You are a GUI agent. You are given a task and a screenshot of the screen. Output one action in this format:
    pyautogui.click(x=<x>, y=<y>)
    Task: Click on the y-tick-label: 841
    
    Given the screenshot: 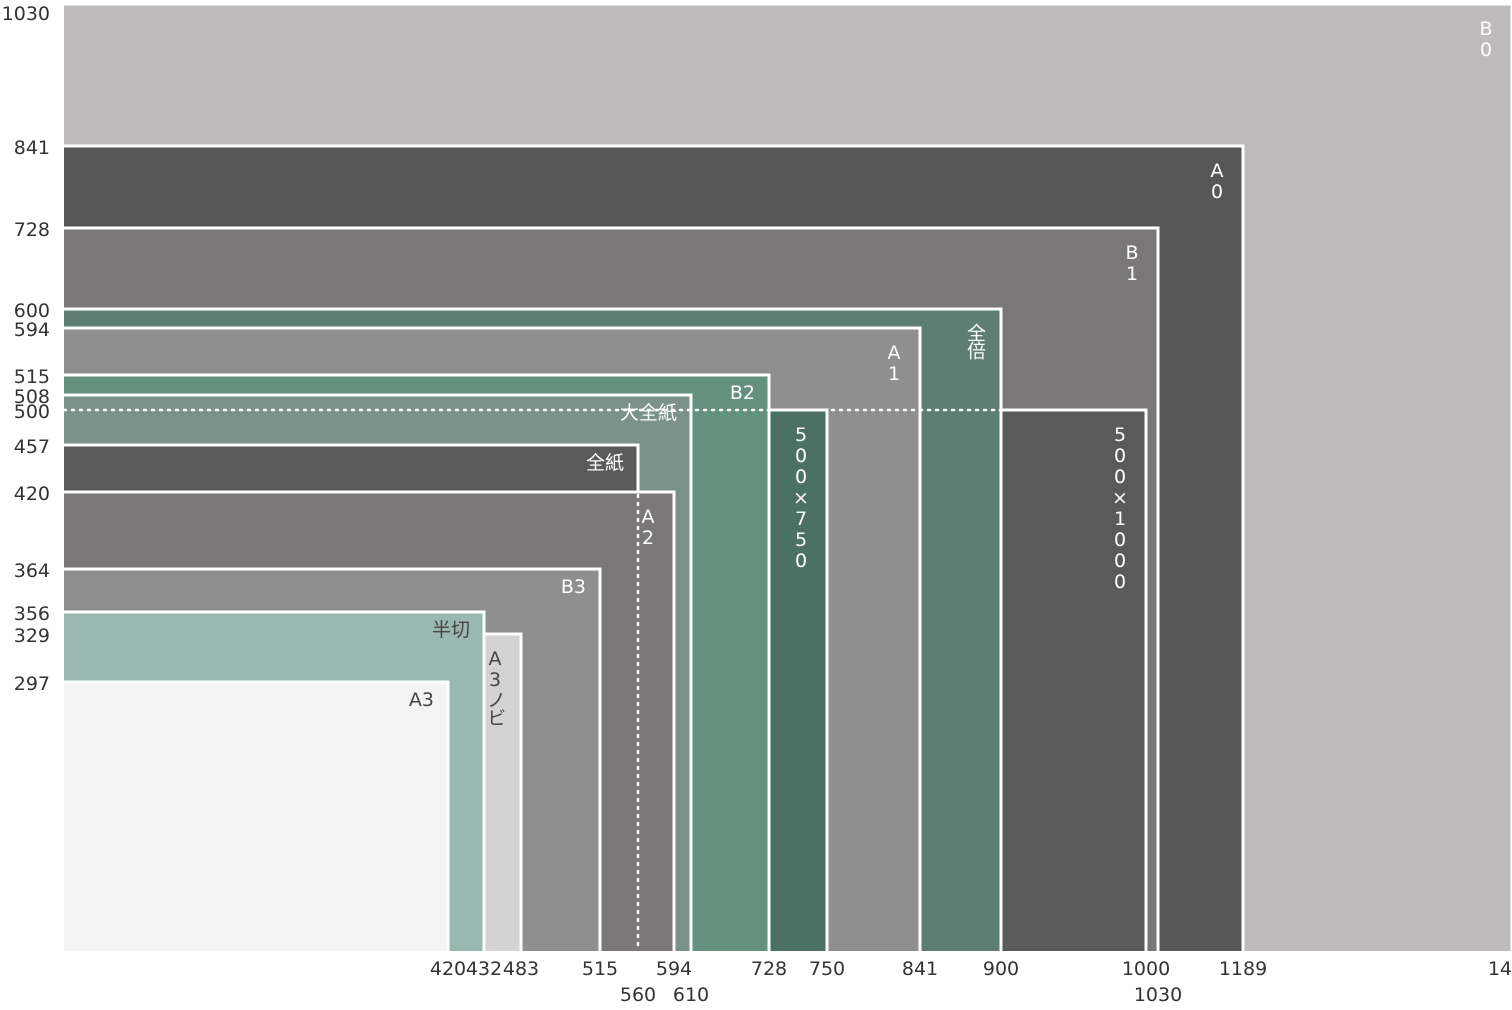 What is the action you would take?
    pyautogui.click(x=32, y=148)
    